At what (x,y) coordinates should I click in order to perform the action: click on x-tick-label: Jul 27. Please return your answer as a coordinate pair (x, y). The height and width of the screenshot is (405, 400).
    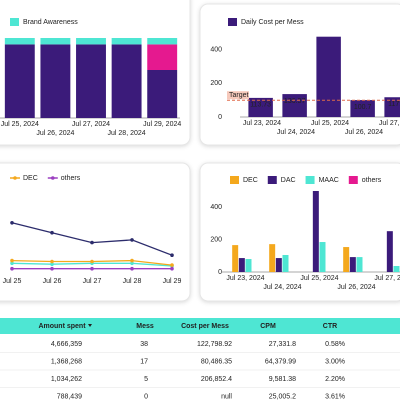
    Looking at the image, I should click on (92, 281).